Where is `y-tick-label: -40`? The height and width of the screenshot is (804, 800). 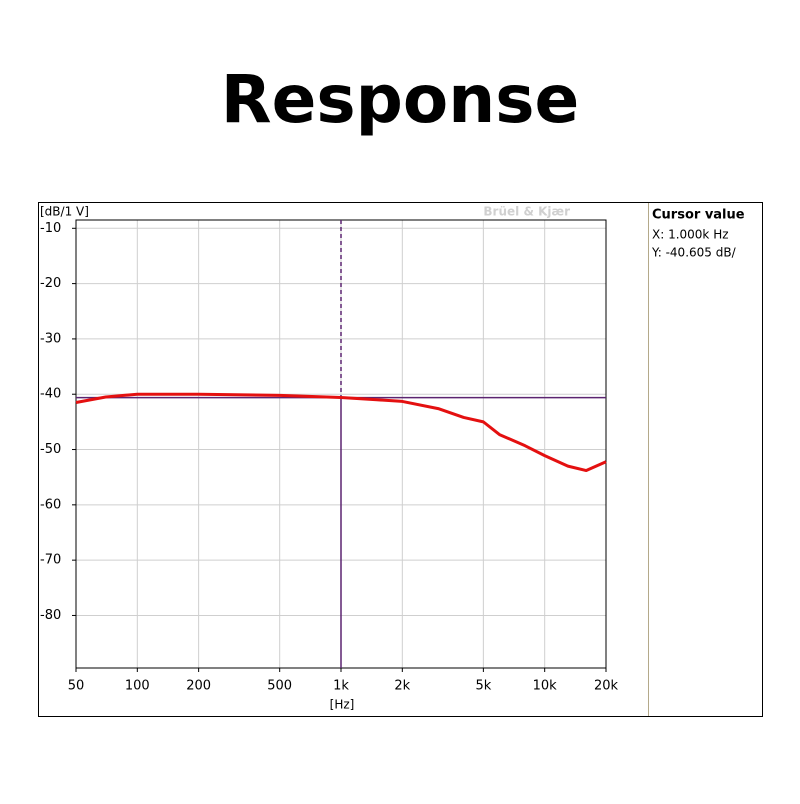 y-tick-label: -40 is located at coordinates (50, 394).